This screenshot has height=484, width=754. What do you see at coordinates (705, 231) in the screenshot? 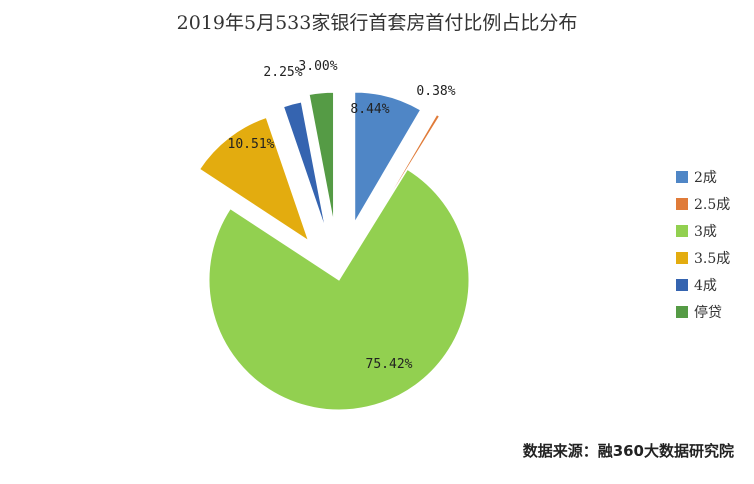
I see `legend-label: 3成` at bounding box center [705, 231].